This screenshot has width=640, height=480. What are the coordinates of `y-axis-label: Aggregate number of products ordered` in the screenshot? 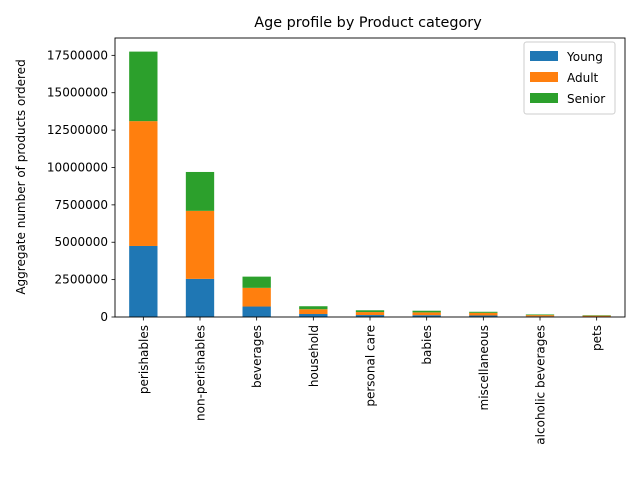 It's located at (21, 176).